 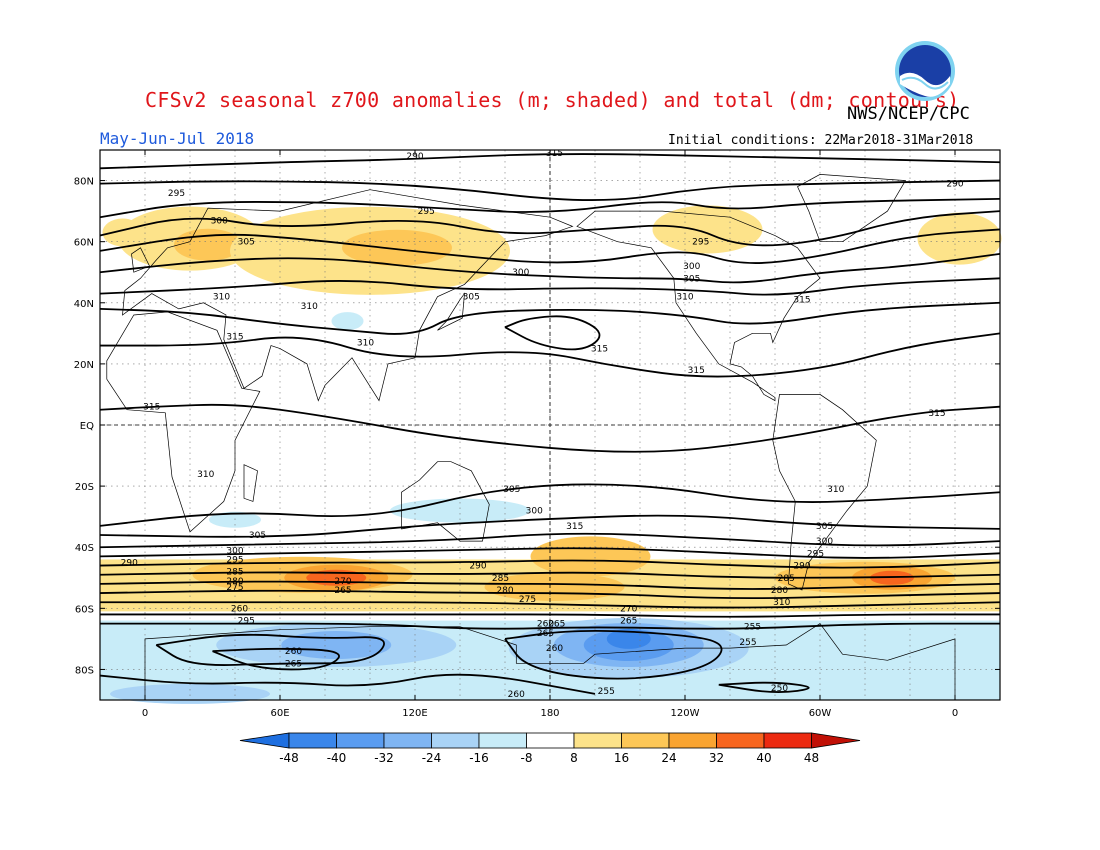 What do you see at coordinates (811, 758) in the screenshot?
I see `colorbar-label: 48` at bounding box center [811, 758].